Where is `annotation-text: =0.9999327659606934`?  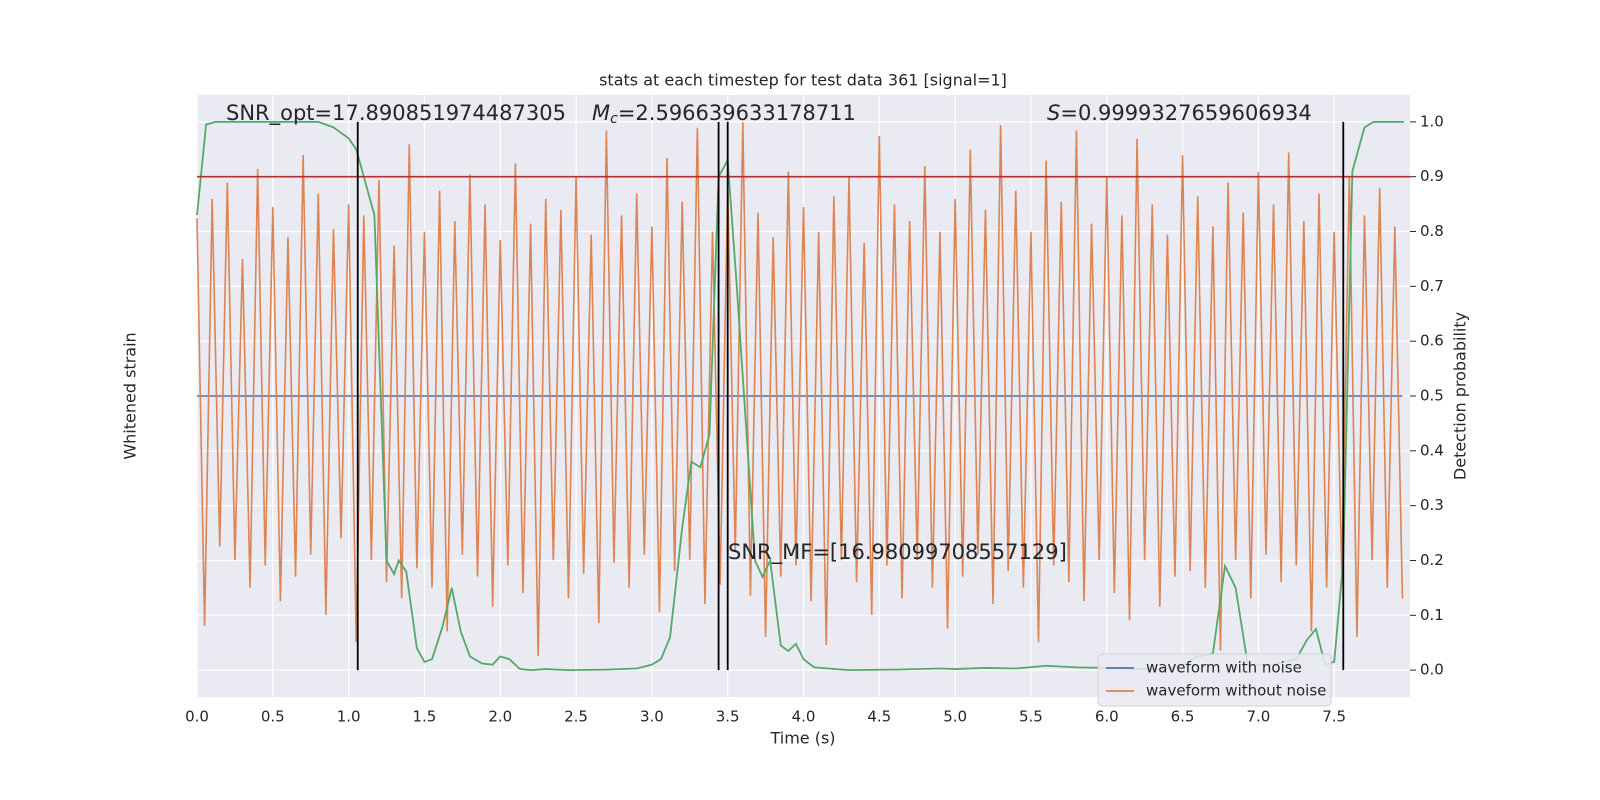
annotation-text: =0.9999327659606934 is located at coordinates (1185, 113).